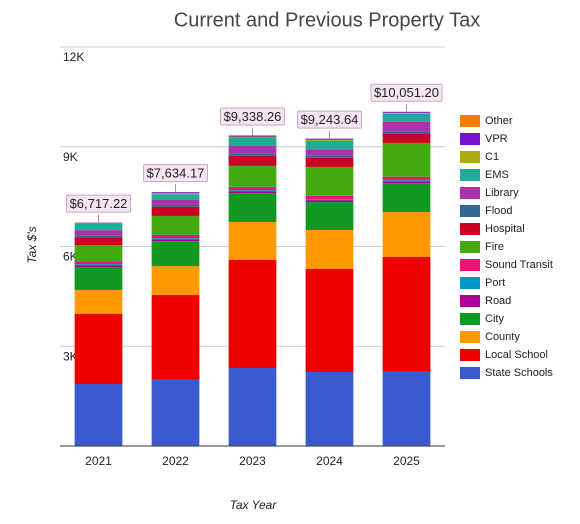 This screenshot has width=580, height=524. I want to click on total-label: $9,243.64, so click(330, 119).